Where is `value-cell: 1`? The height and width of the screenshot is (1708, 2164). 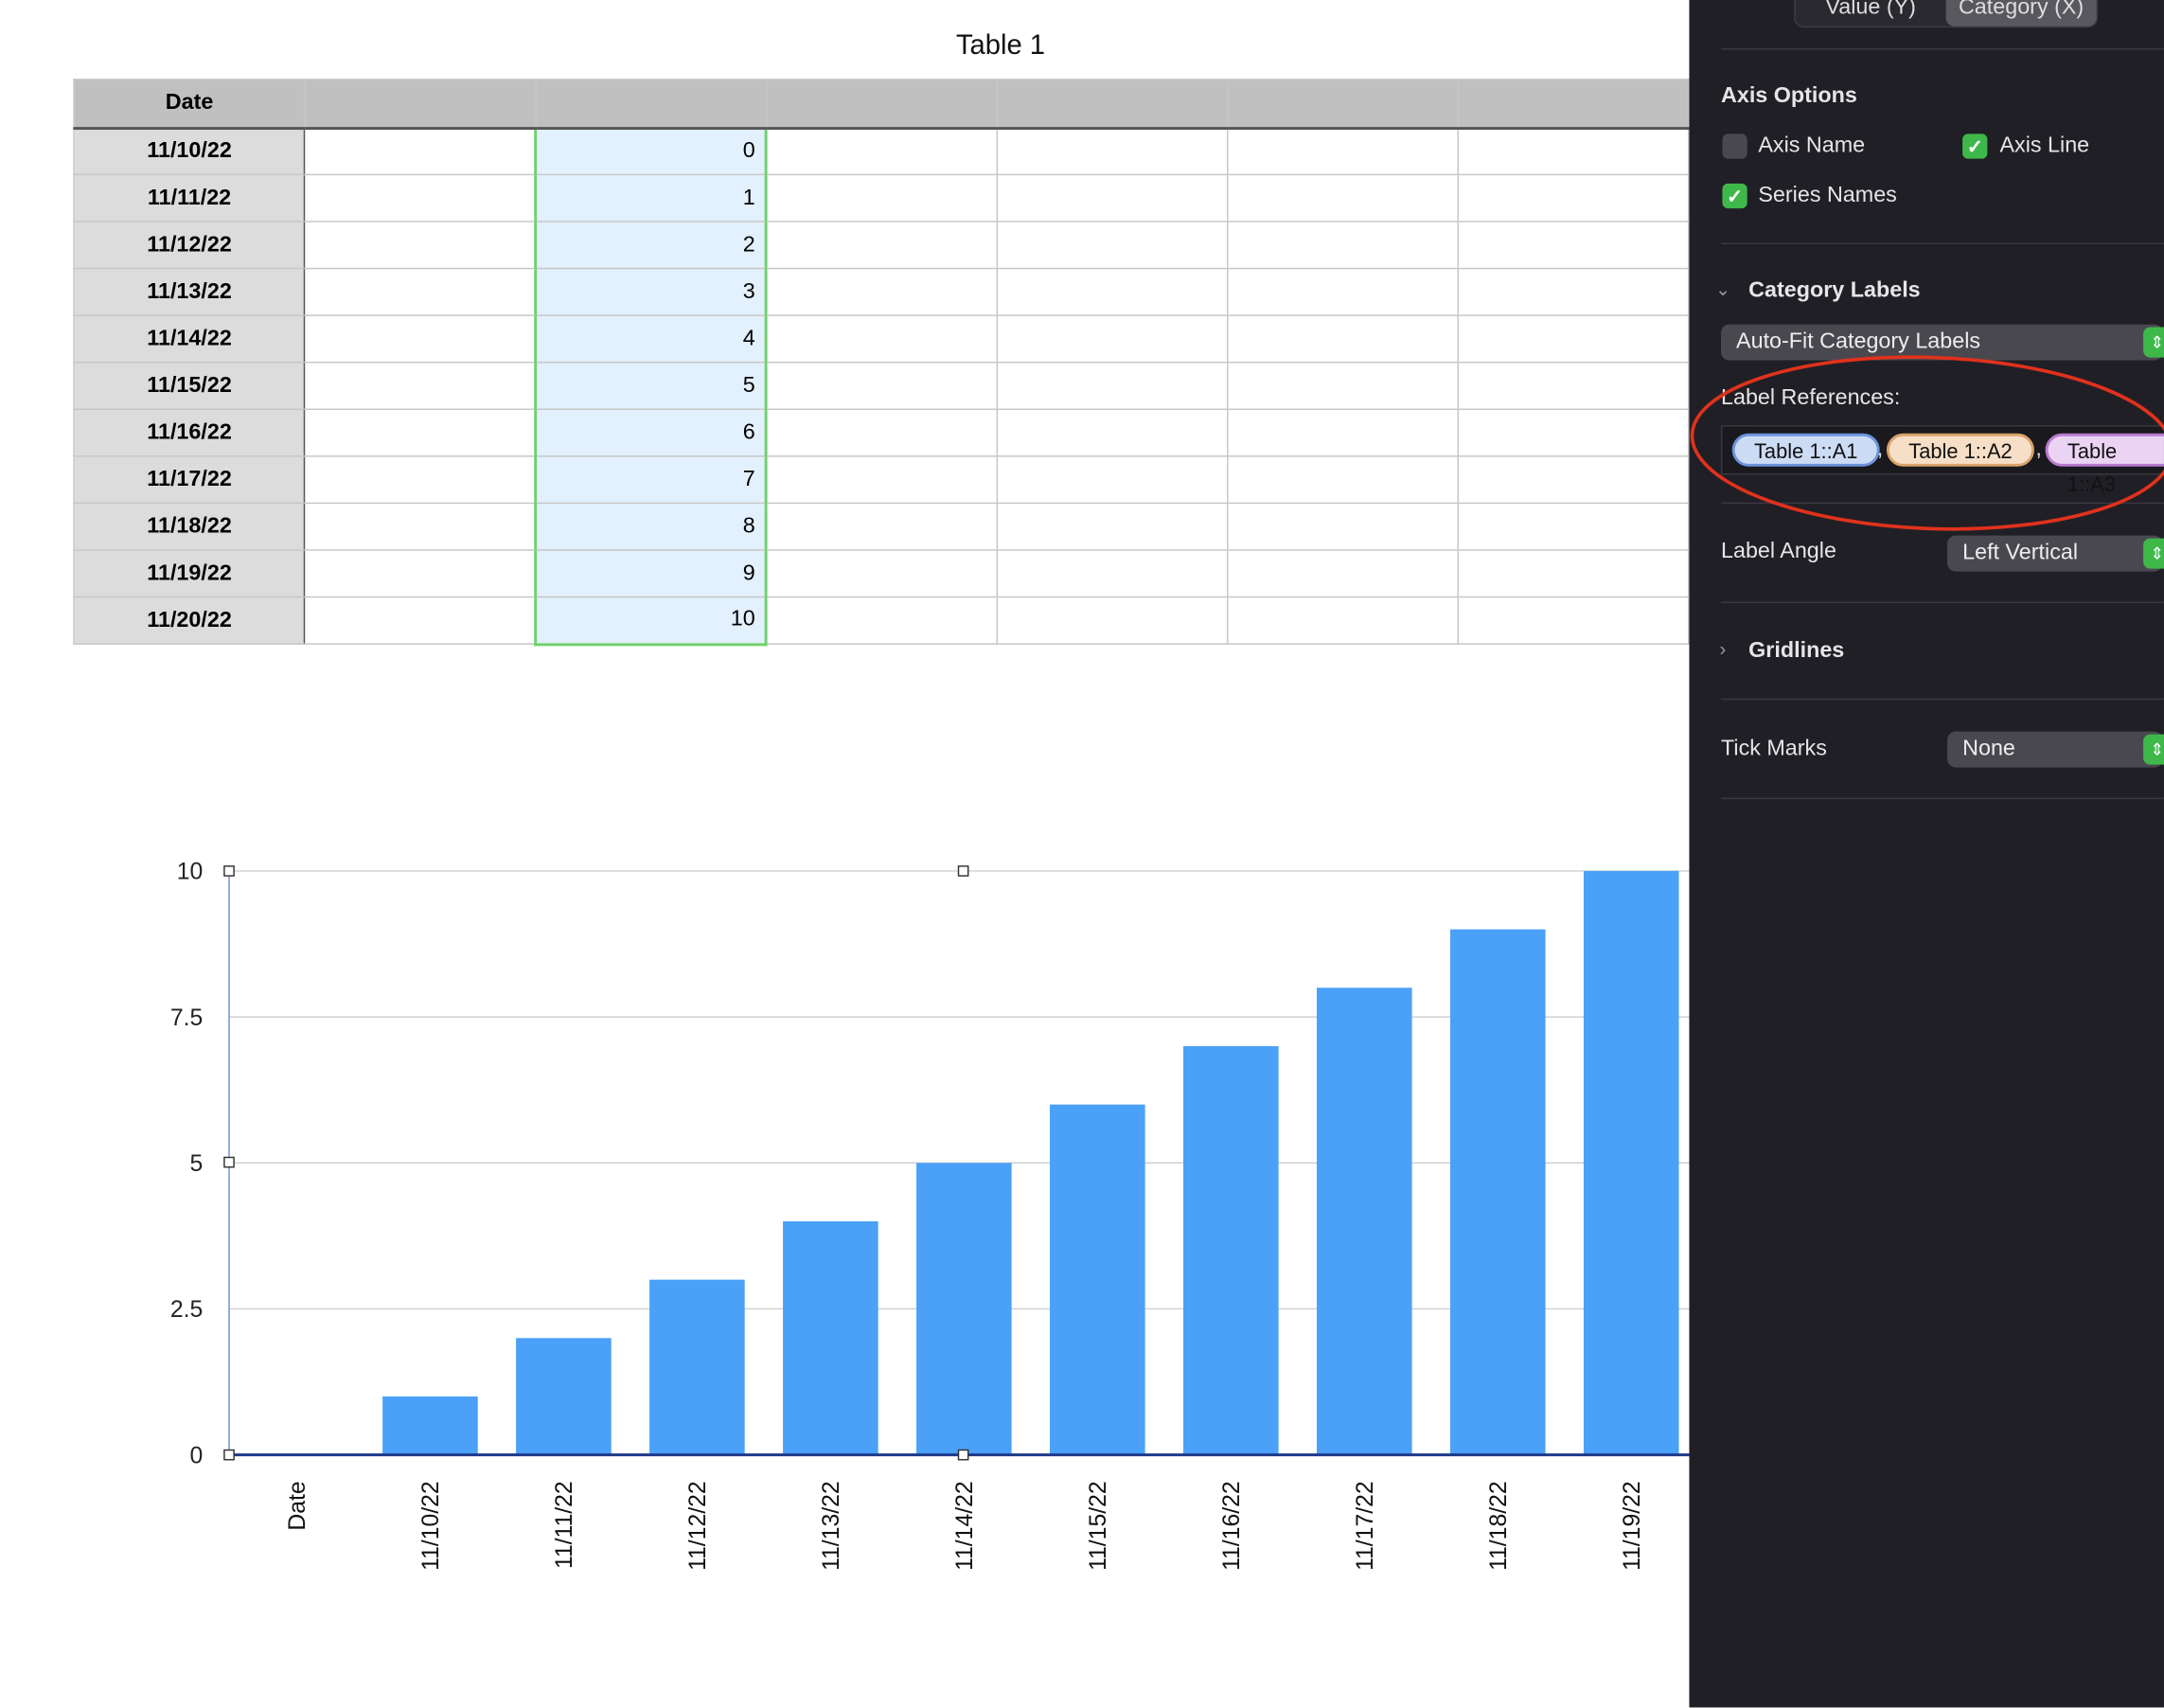
value-cell: 1 is located at coordinates (651, 197).